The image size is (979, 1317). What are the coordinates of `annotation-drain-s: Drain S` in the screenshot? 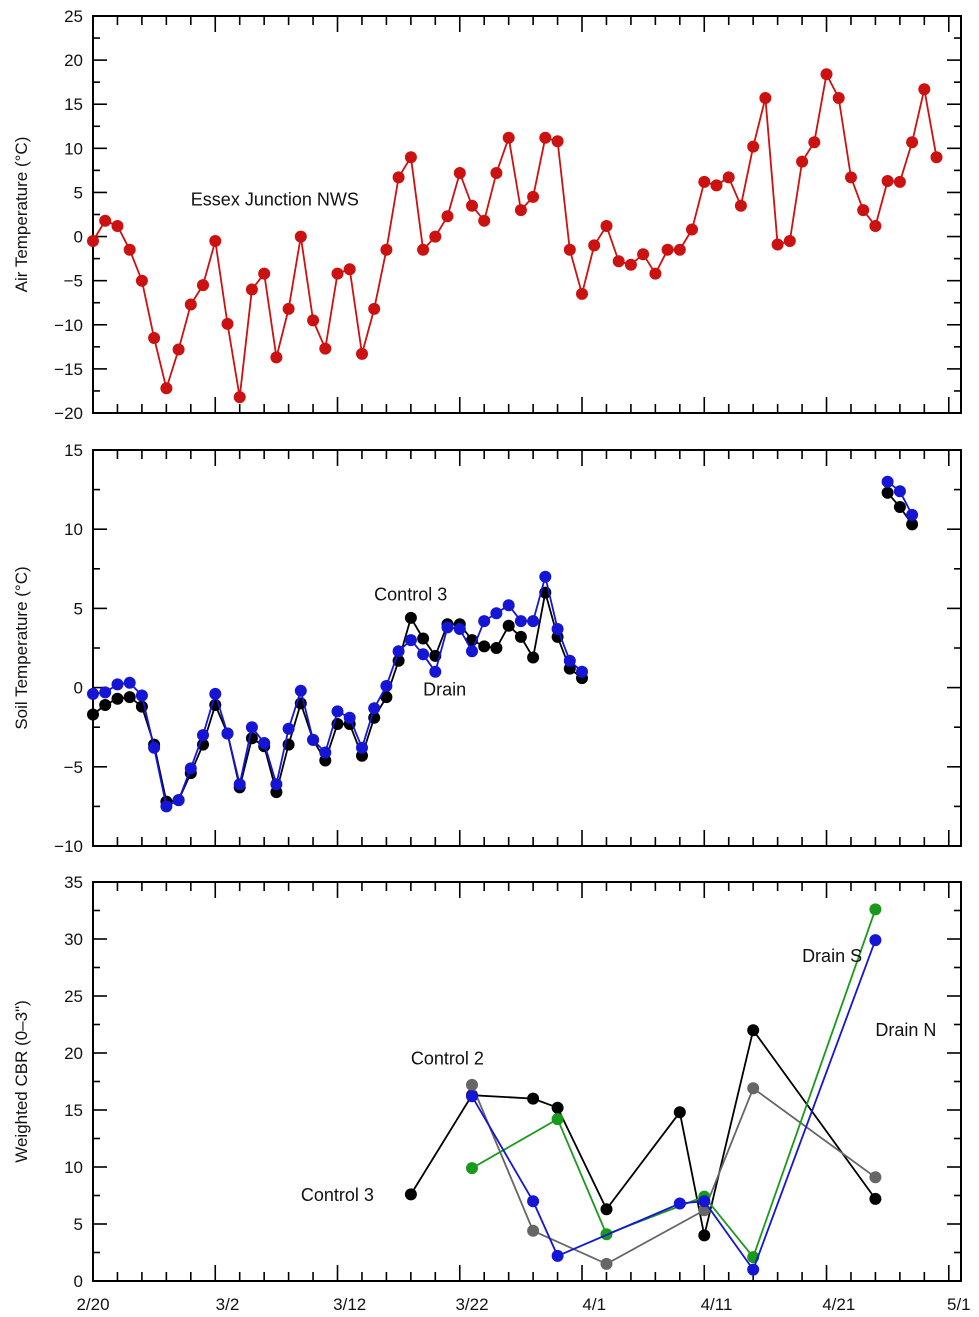 It's located at (832, 956).